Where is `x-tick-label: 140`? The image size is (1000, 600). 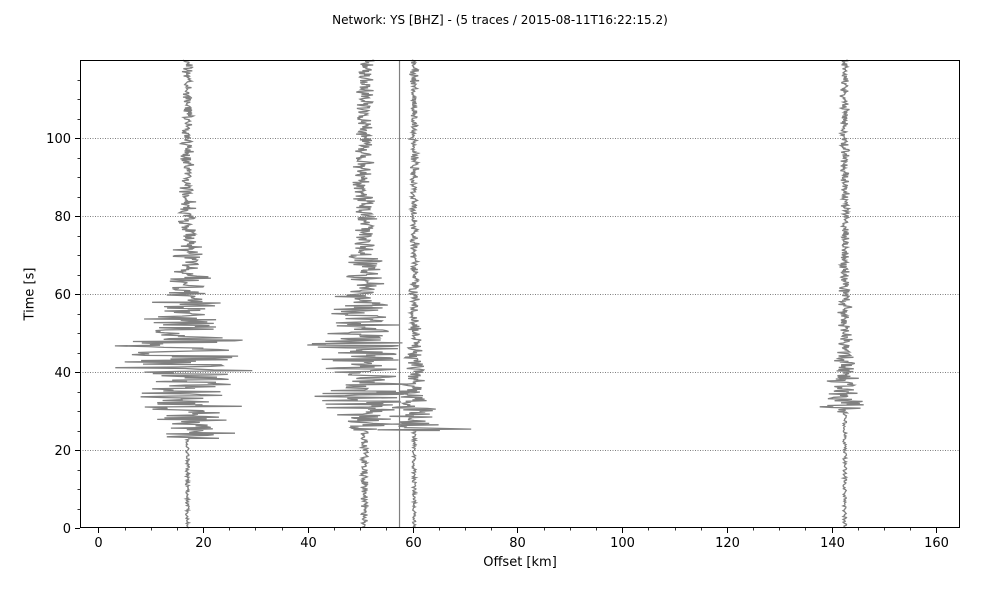
x-tick-label: 140 is located at coordinates (832, 543).